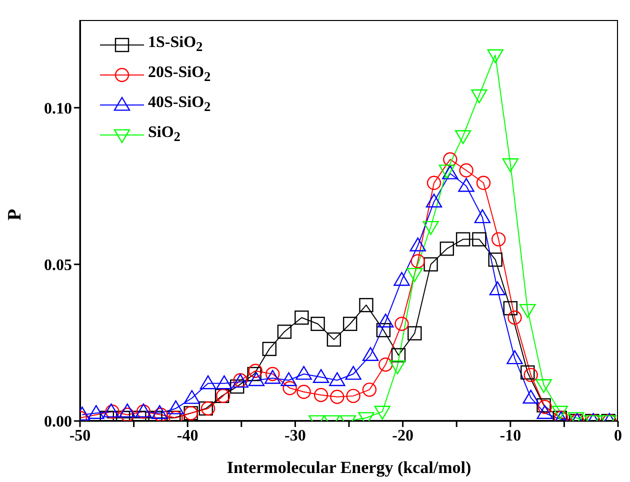 This screenshot has width=630, height=482. Describe the element at coordinates (164, 135) in the screenshot. I see `legend-label: SiO$_{2}$` at that location.